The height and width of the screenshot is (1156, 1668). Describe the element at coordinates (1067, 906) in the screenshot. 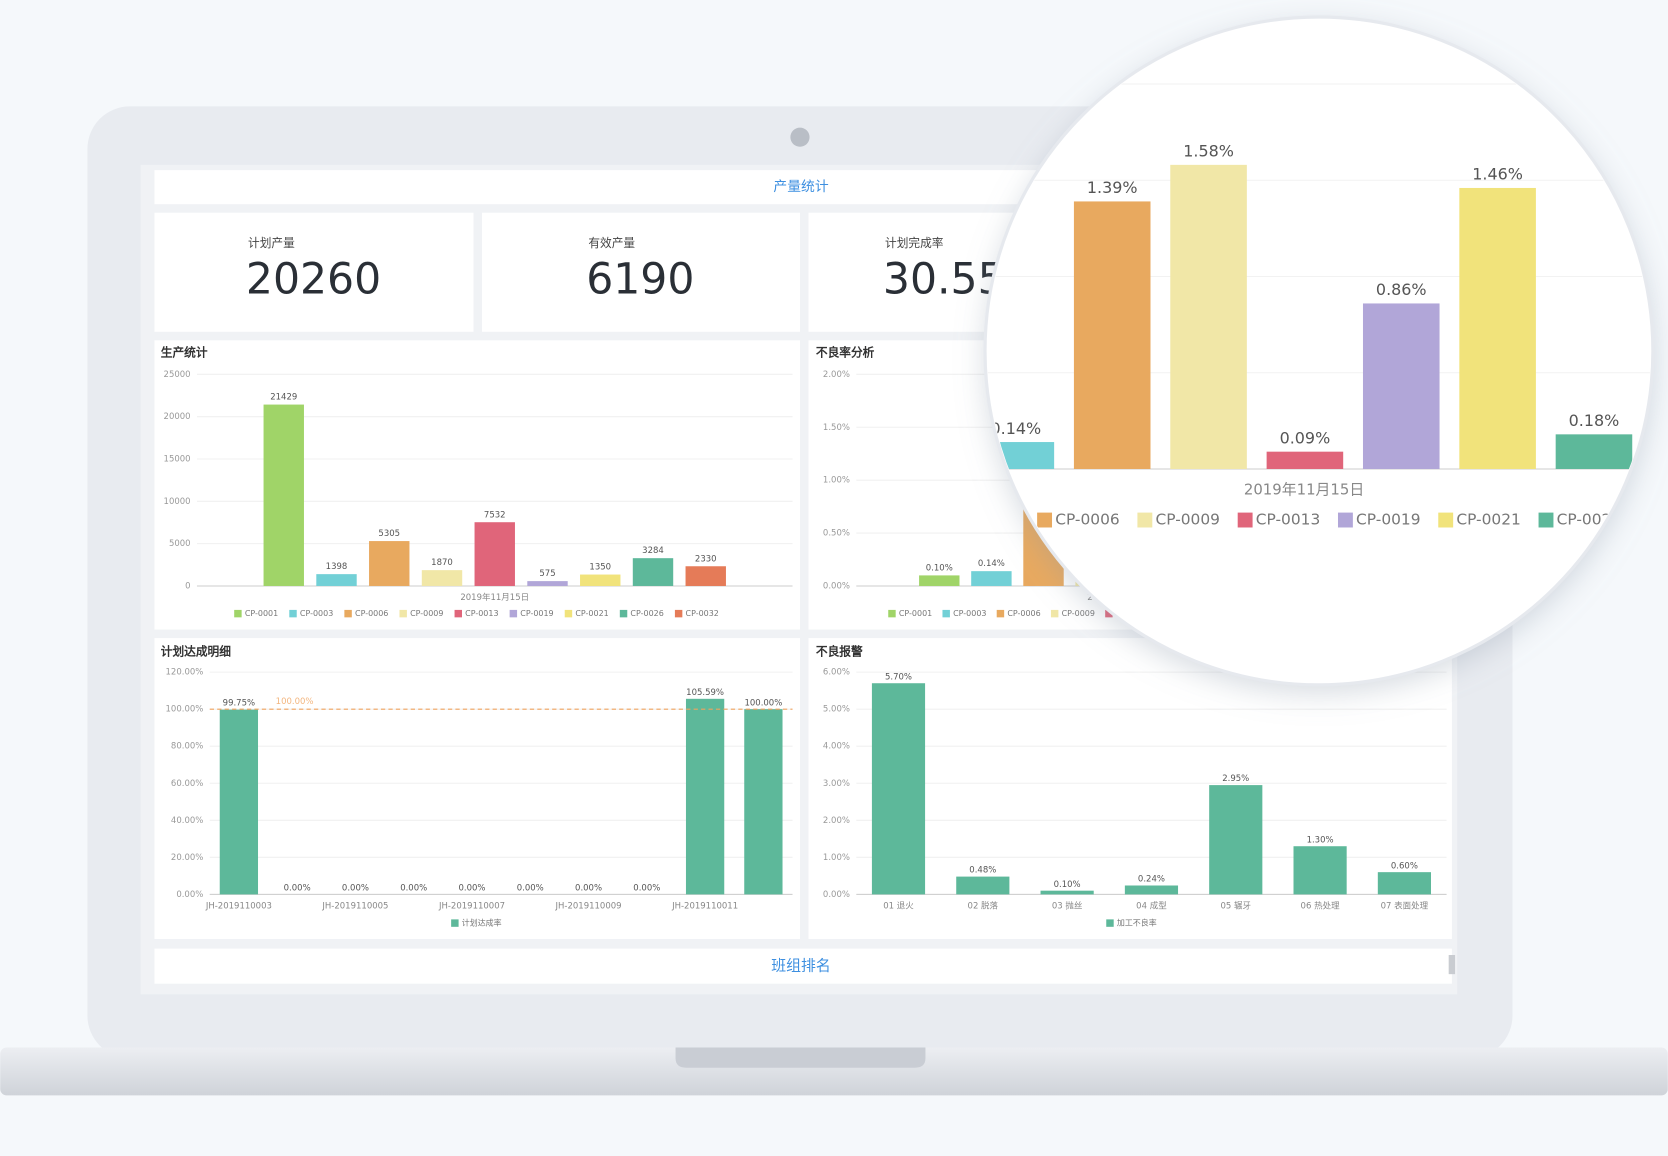

I see `x-tick-label: 03 抛丝` at that location.